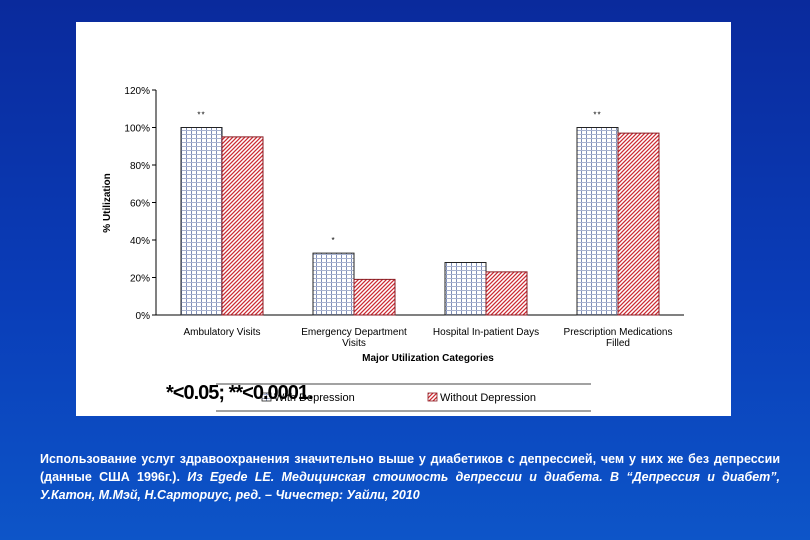  I want to click on y-tick-label: 120%, so click(137, 91).